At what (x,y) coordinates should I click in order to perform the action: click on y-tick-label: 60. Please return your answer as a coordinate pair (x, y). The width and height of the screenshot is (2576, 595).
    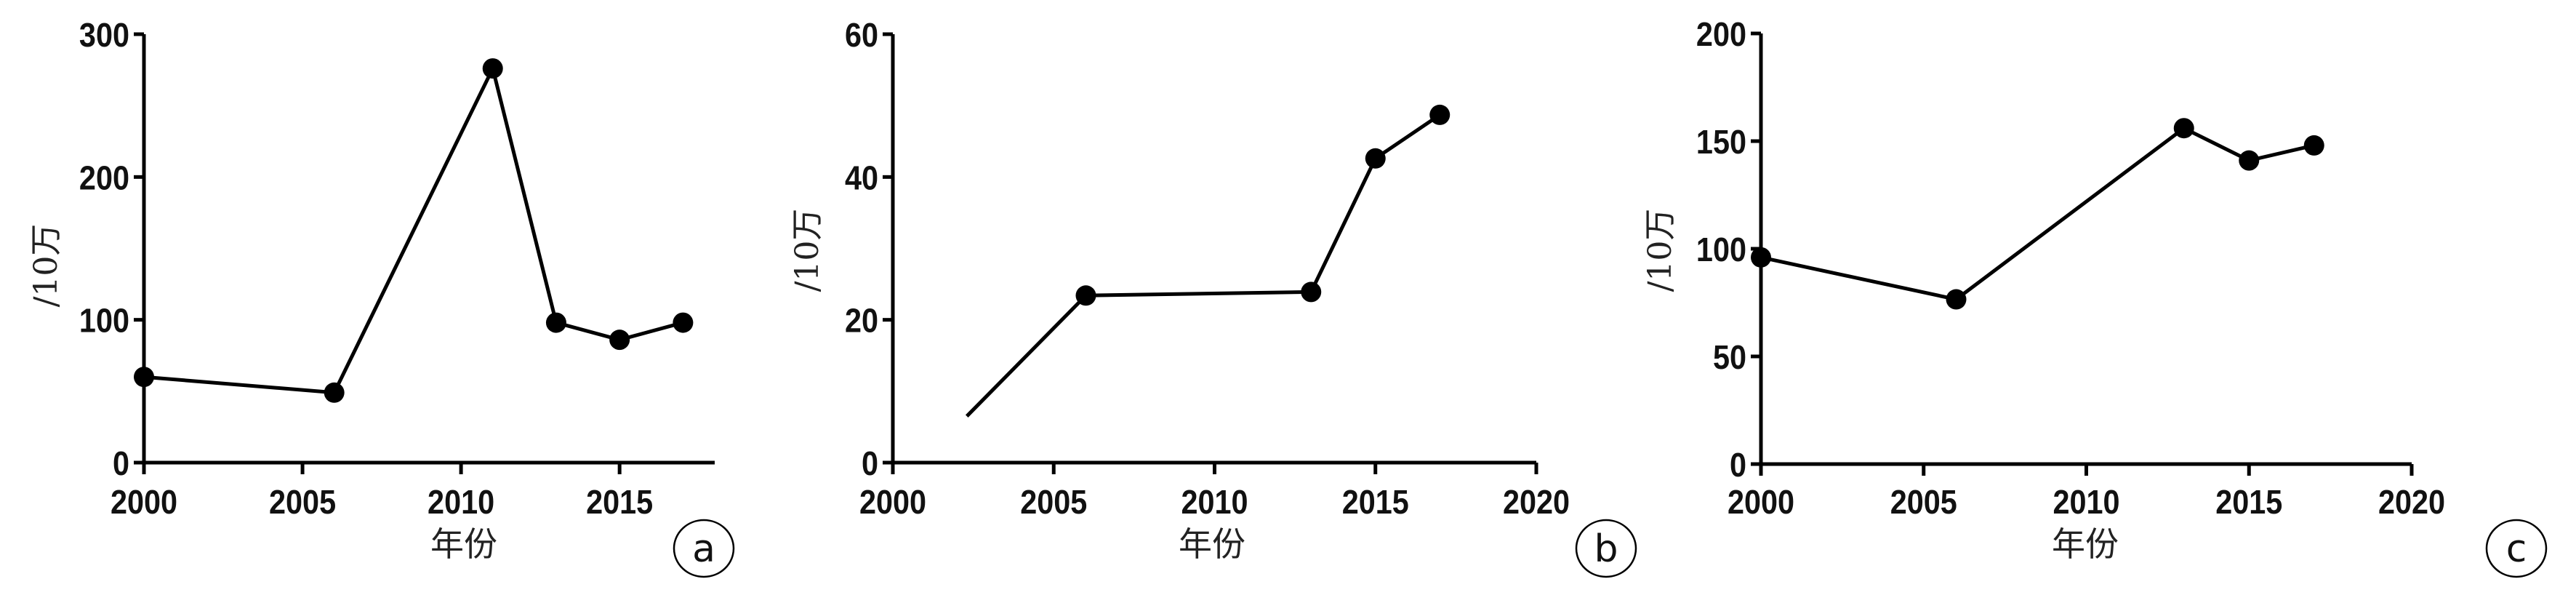
    Looking at the image, I should click on (862, 36).